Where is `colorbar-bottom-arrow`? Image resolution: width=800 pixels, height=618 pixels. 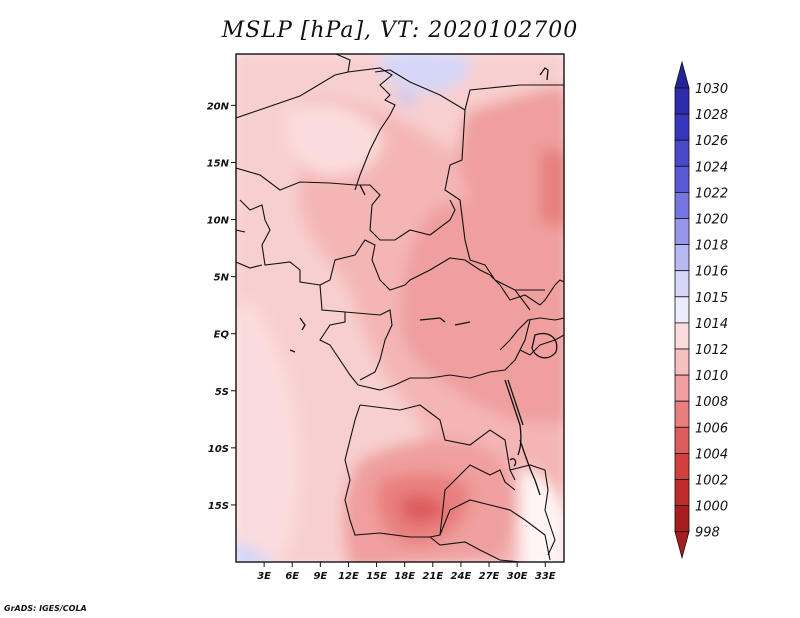
colorbar-bottom-arrow is located at coordinates (682, 545).